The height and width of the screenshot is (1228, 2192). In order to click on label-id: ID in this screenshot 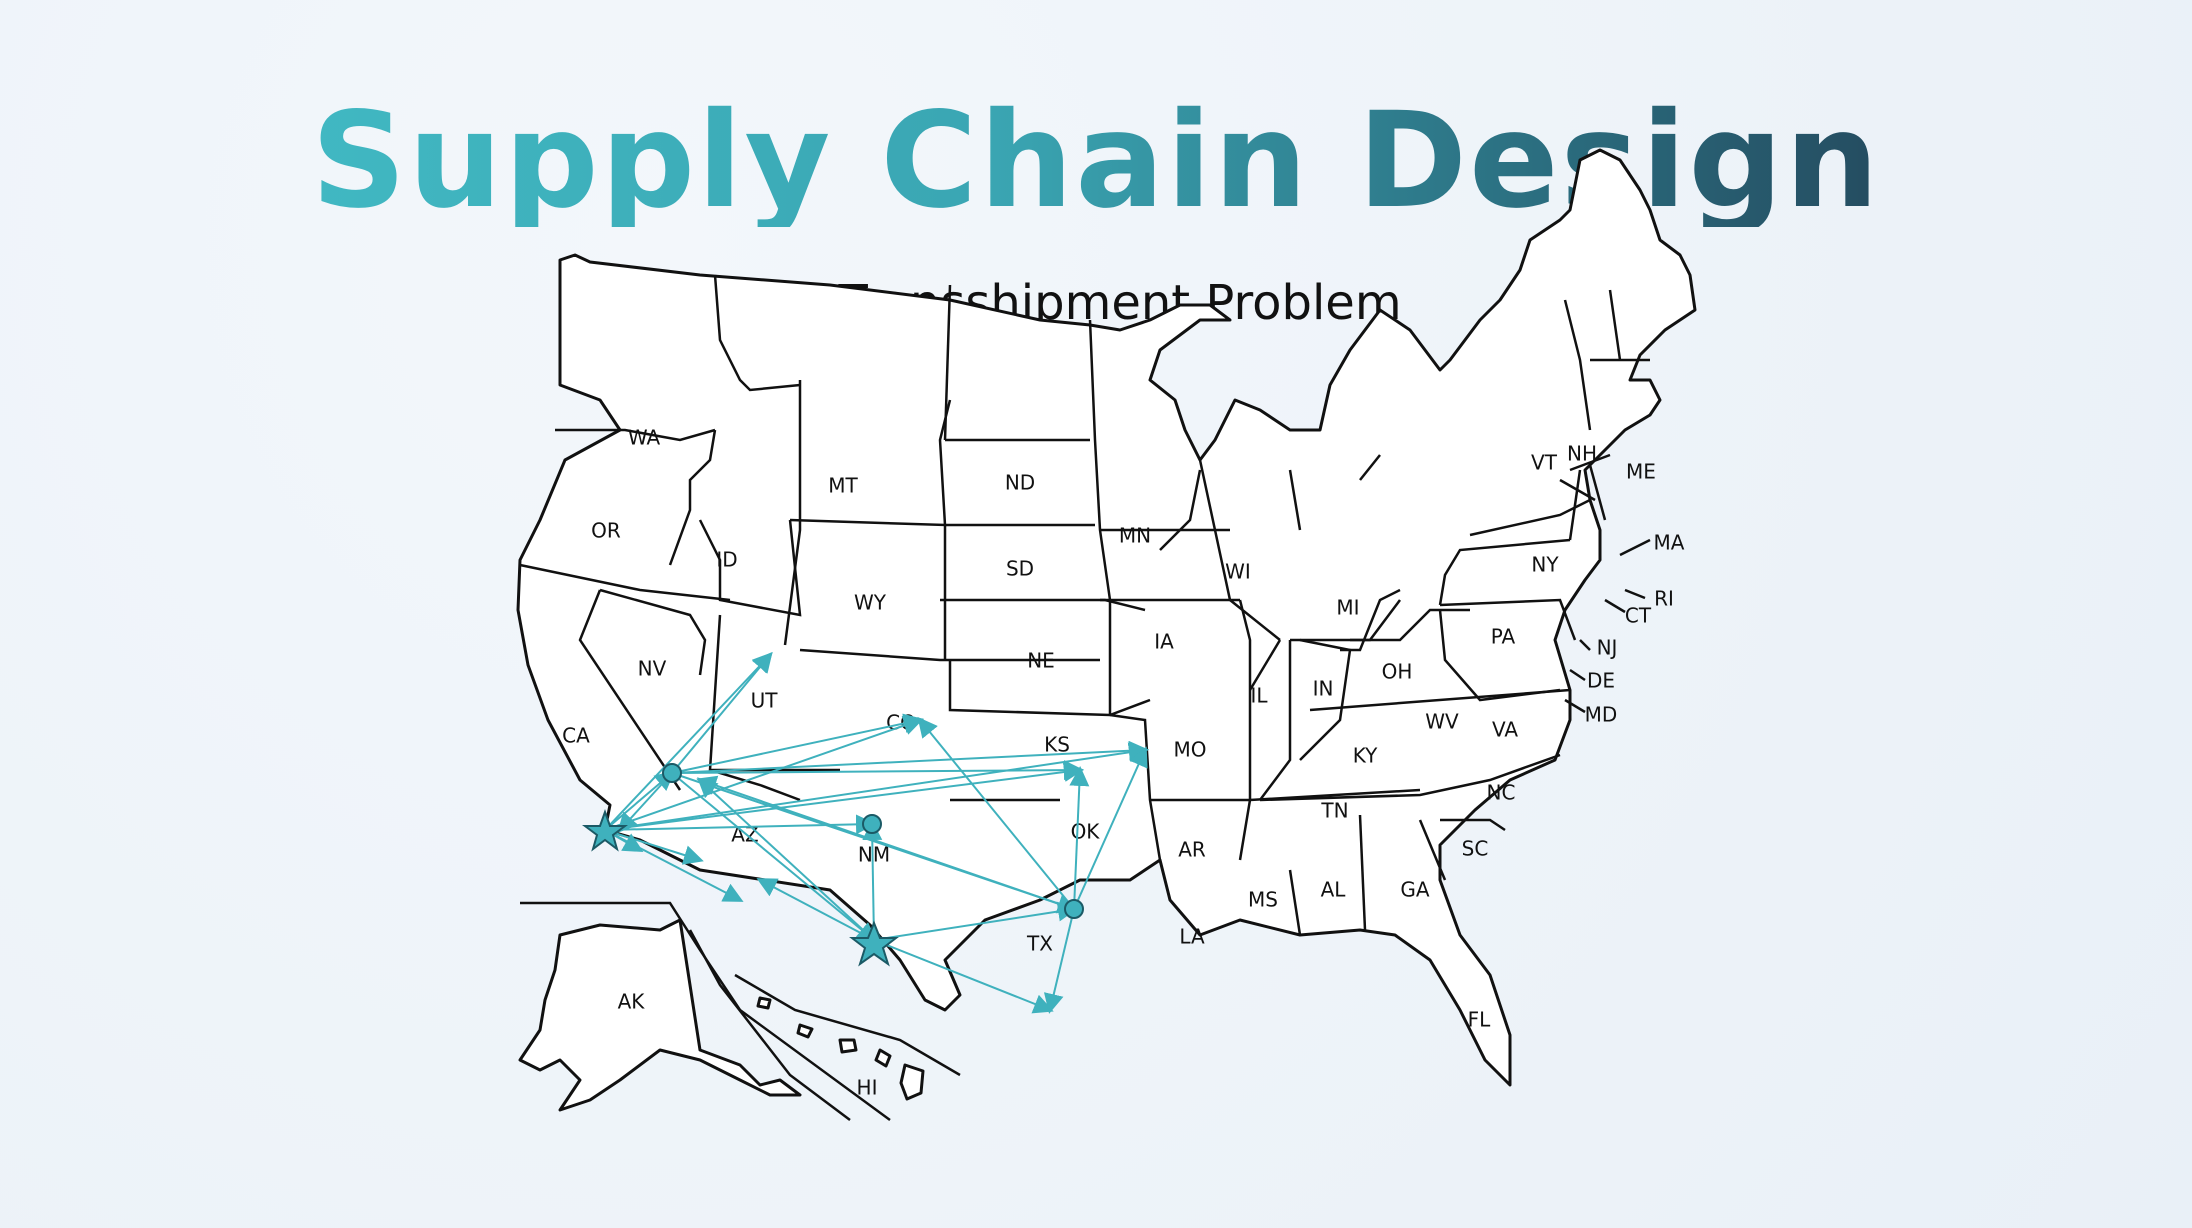, I will do `click(726, 560)`.